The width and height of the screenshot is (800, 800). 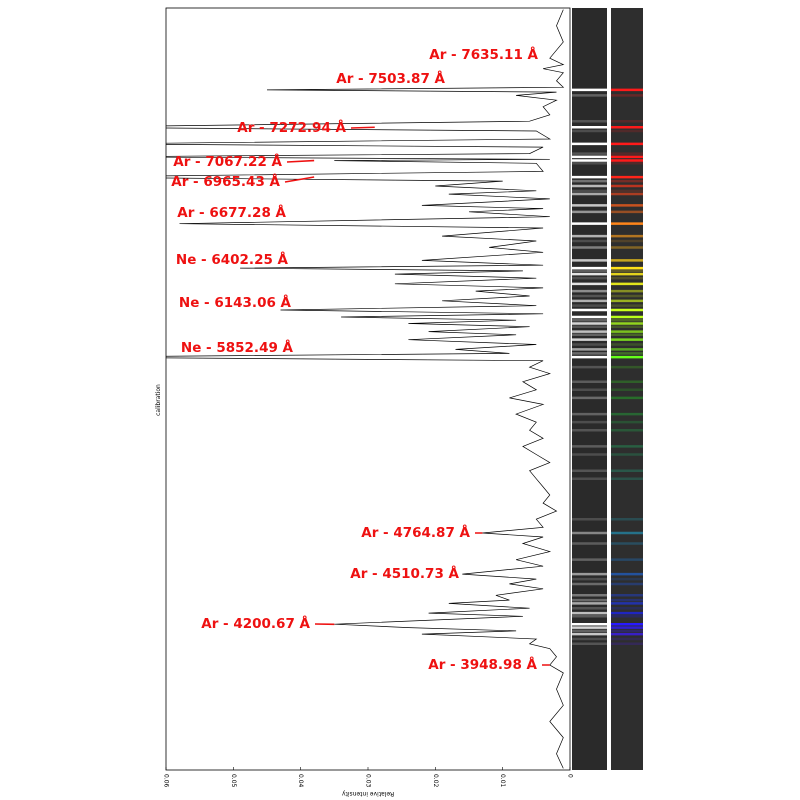 I want to click on x-tick-label: 0.05, so click(x=233, y=781).